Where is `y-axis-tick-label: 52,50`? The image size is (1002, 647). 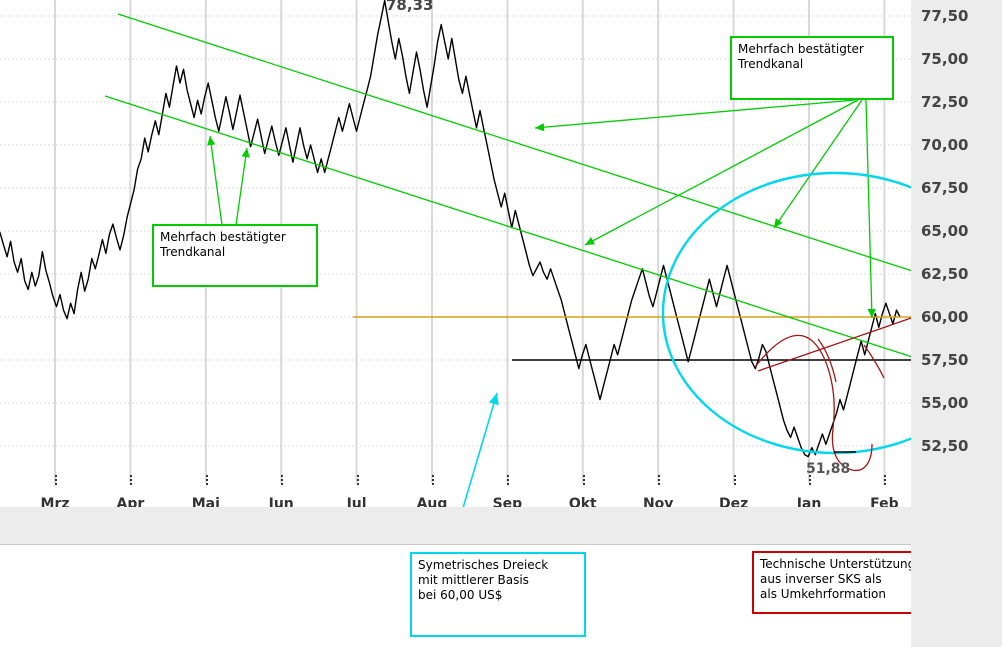
y-axis-tick-label: 52,50 is located at coordinates (945, 446).